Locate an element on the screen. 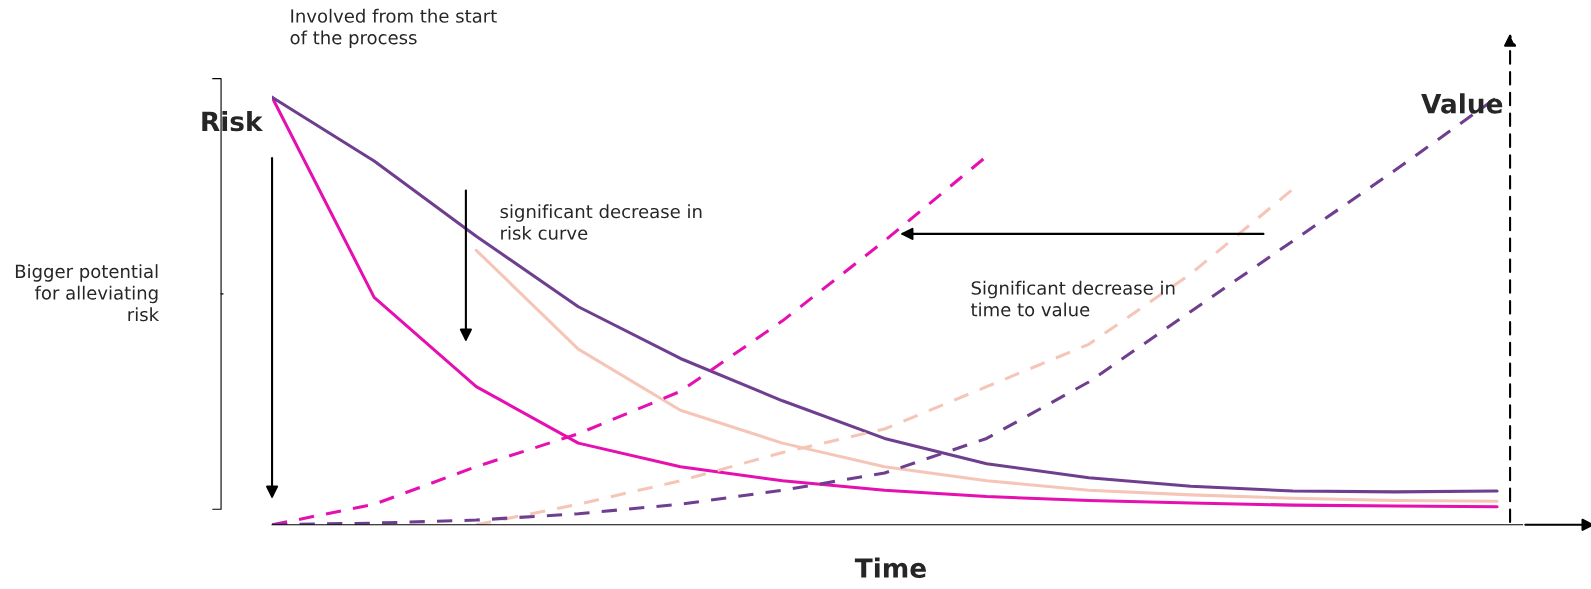 The height and width of the screenshot is (589, 1591). text: Involved from the start of the process is located at coordinates (393, 28).